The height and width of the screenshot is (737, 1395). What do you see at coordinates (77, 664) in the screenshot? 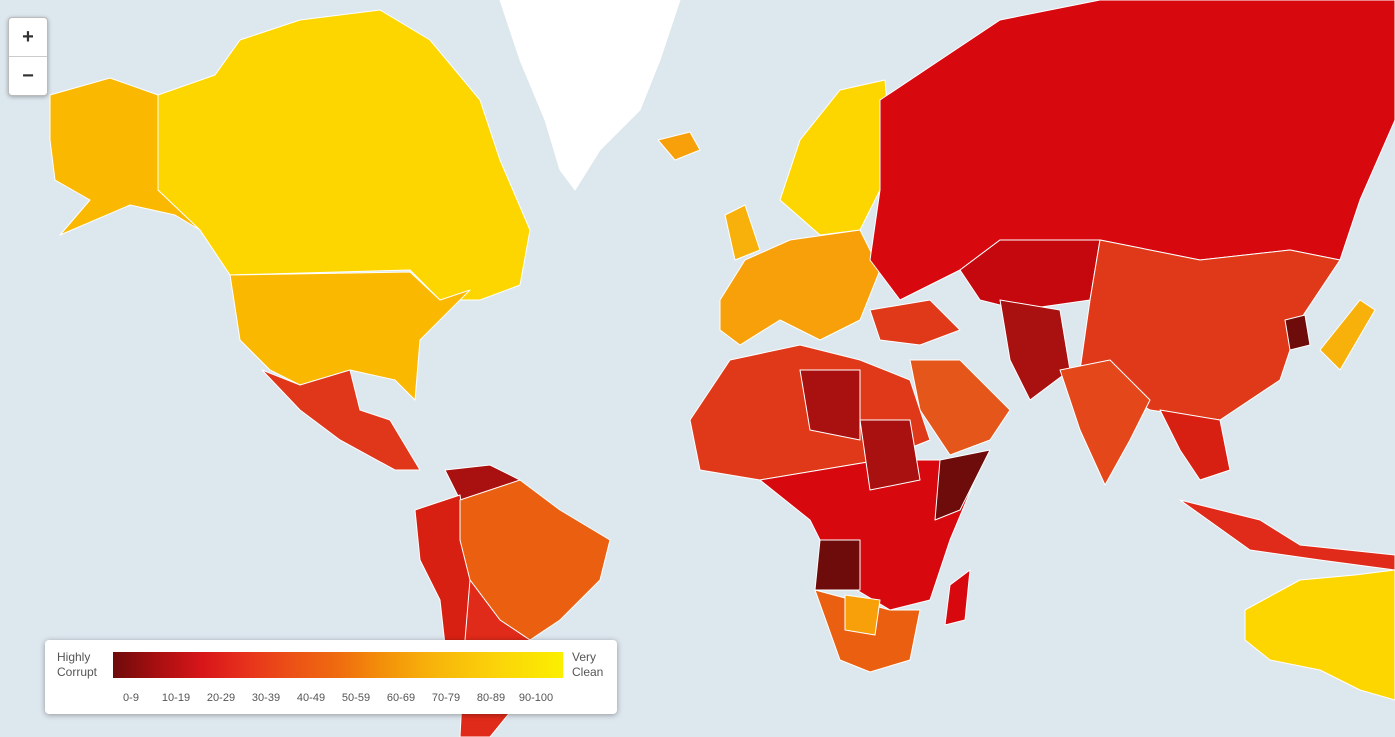
I see `legend-low-label: Highly Corrupt` at bounding box center [77, 664].